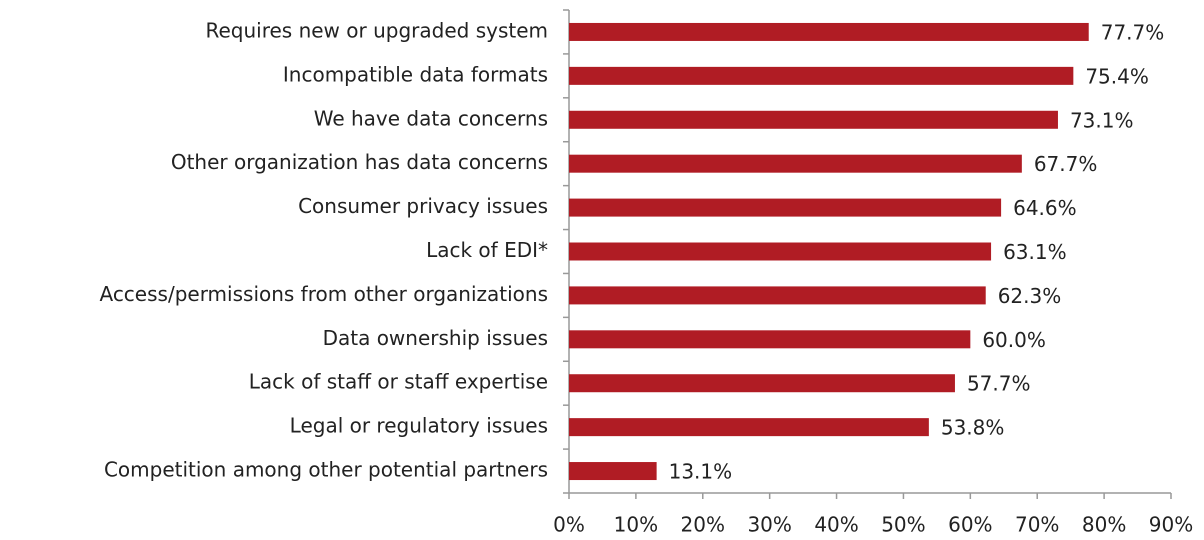 The image size is (1204, 540). I want to click on value-label: 64.6%, so click(1045, 208).